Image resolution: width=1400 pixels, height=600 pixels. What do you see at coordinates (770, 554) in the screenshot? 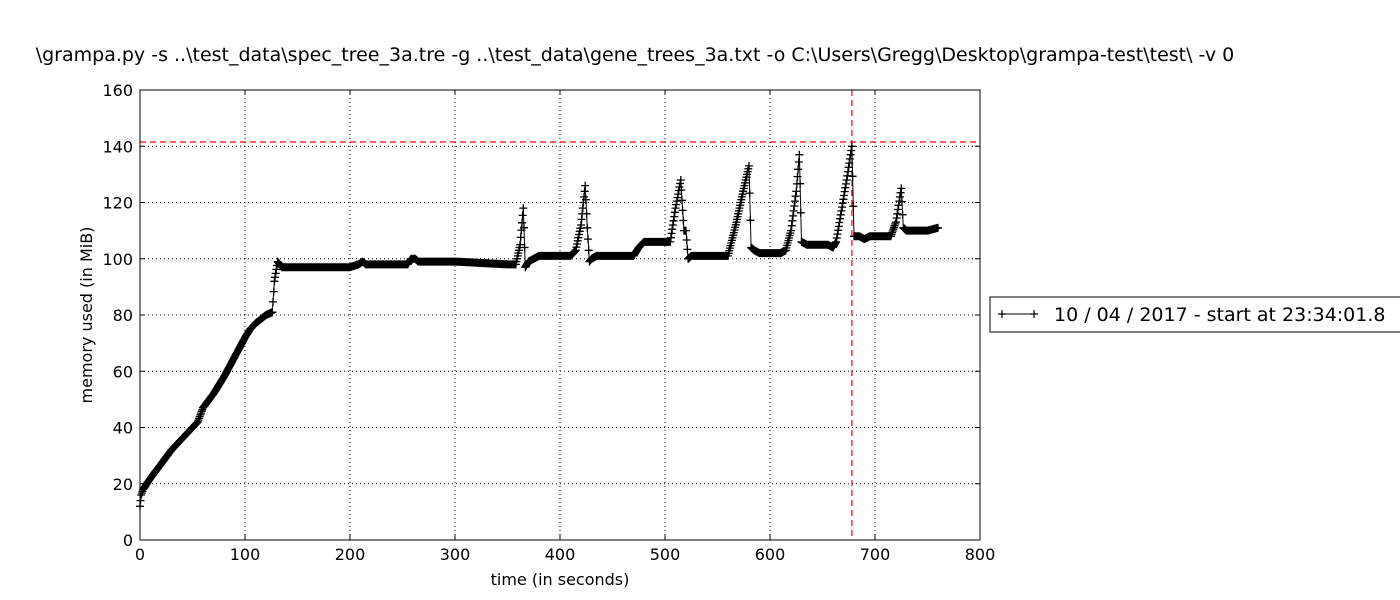
I see `x-tick-label: 600` at bounding box center [770, 554].